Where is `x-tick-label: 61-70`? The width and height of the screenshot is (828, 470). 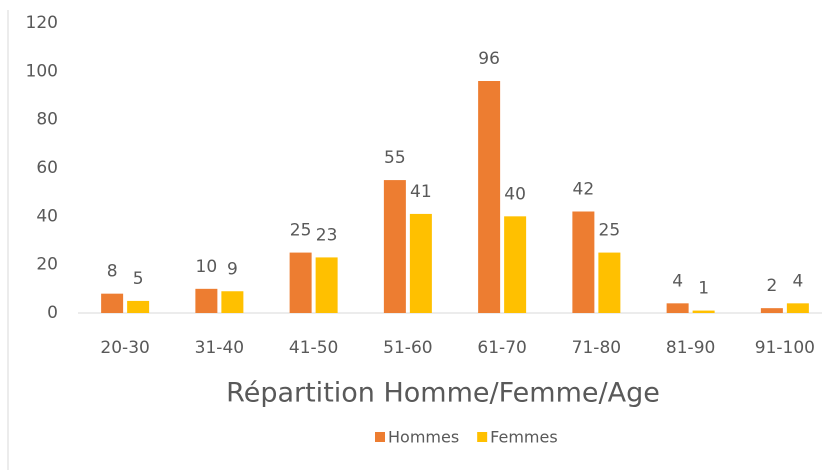
x-tick-label: 61-70 is located at coordinates (501, 348).